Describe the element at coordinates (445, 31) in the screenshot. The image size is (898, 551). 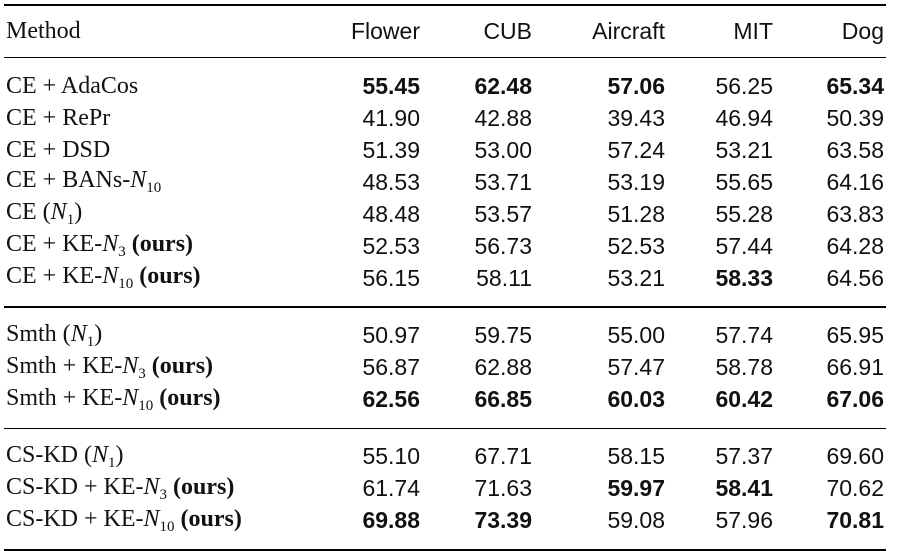
I see `header-row: Method Flower CUB Aircraft MIT Dog` at that location.